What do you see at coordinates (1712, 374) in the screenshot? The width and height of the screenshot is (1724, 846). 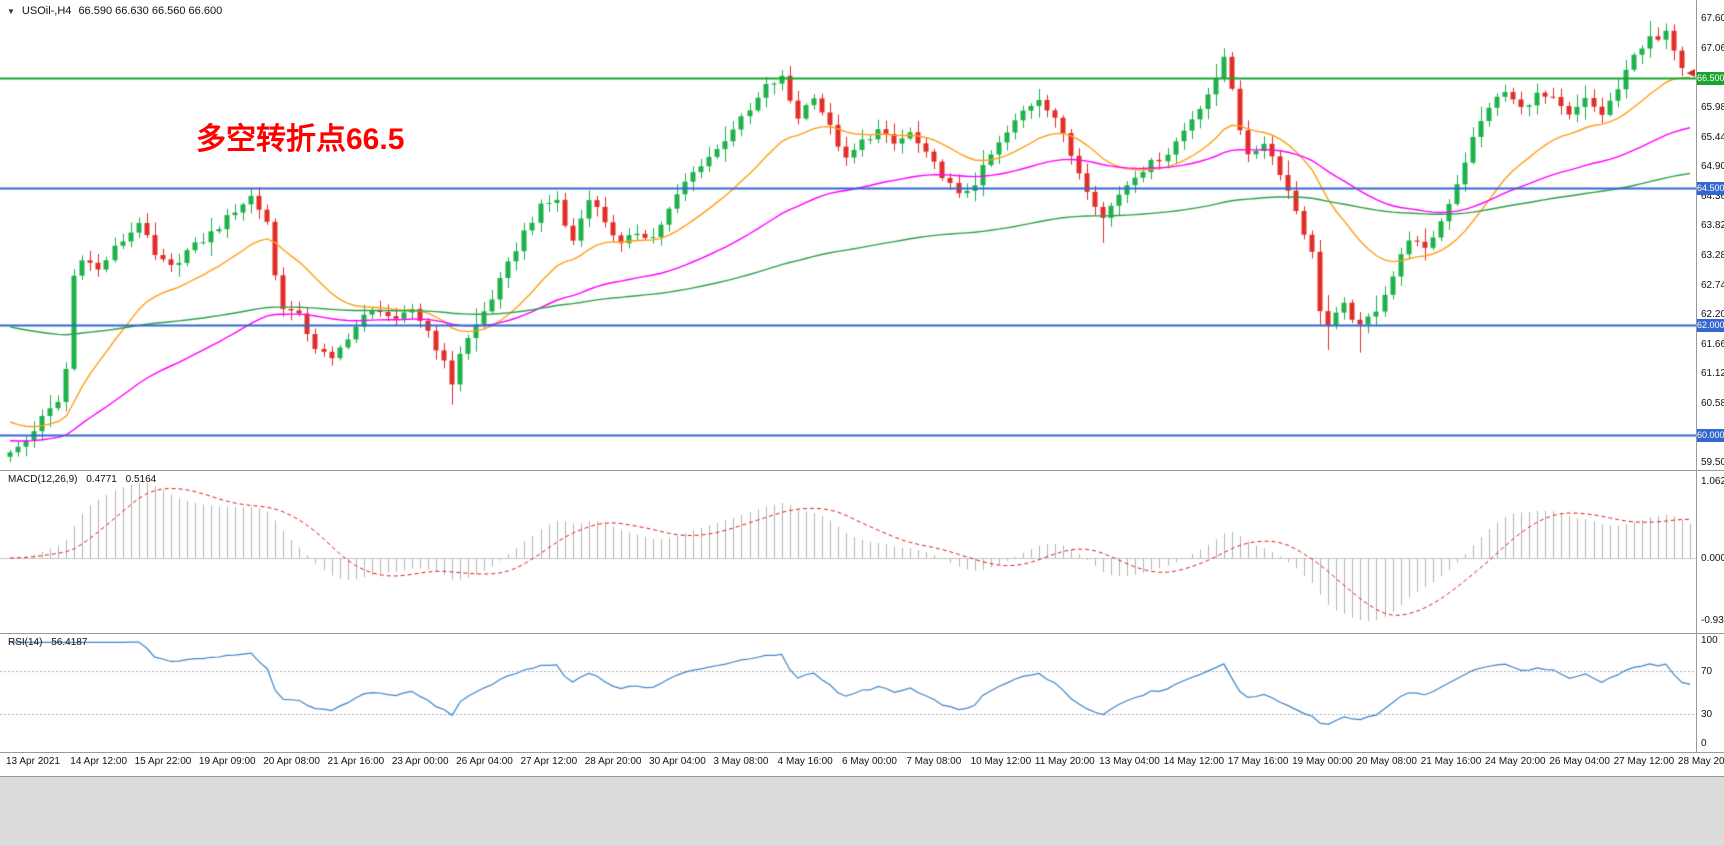 I see `price-tick: 61.120` at bounding box center [1712, 374].